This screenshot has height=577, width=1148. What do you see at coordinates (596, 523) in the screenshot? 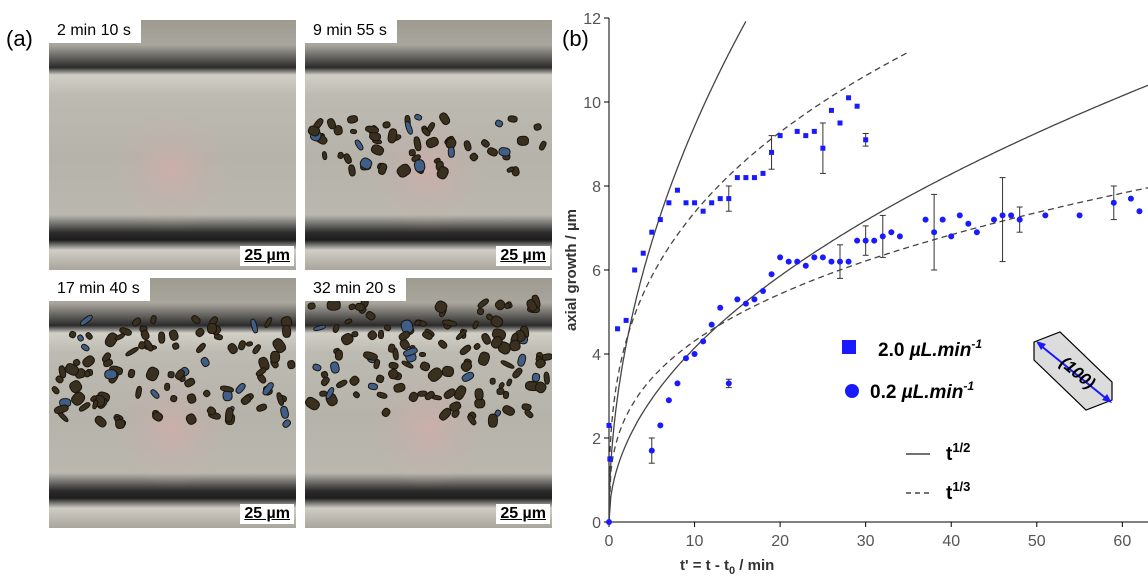
I see `y-tick-label: 0` at bounding box center [596, 523].